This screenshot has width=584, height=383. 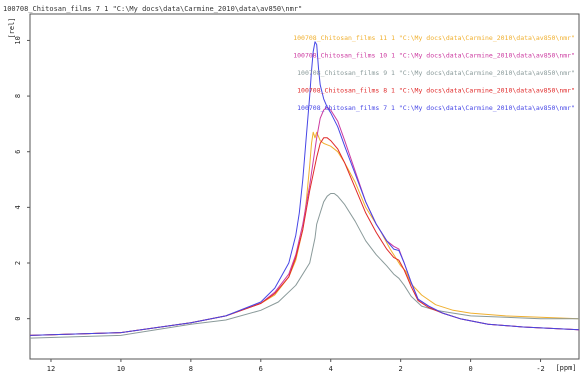 What do you see at coordinates (470, 369) in the screenshot?
I see `x-tick-label: 0` at bounding box center [470, 369].